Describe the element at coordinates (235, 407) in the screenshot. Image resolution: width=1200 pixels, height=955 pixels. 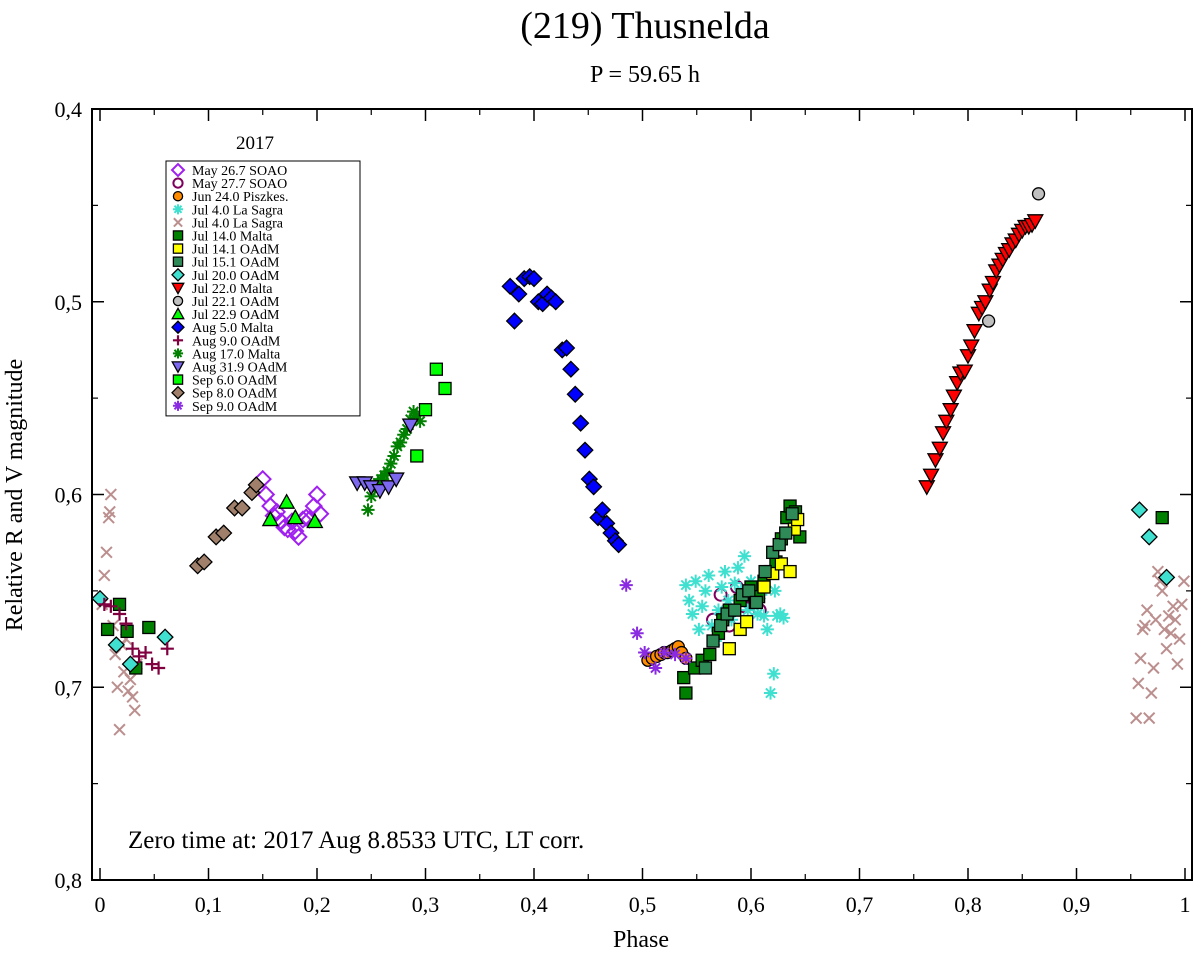
I see `legend-label: Sep 9.0 OAdM` at that location.